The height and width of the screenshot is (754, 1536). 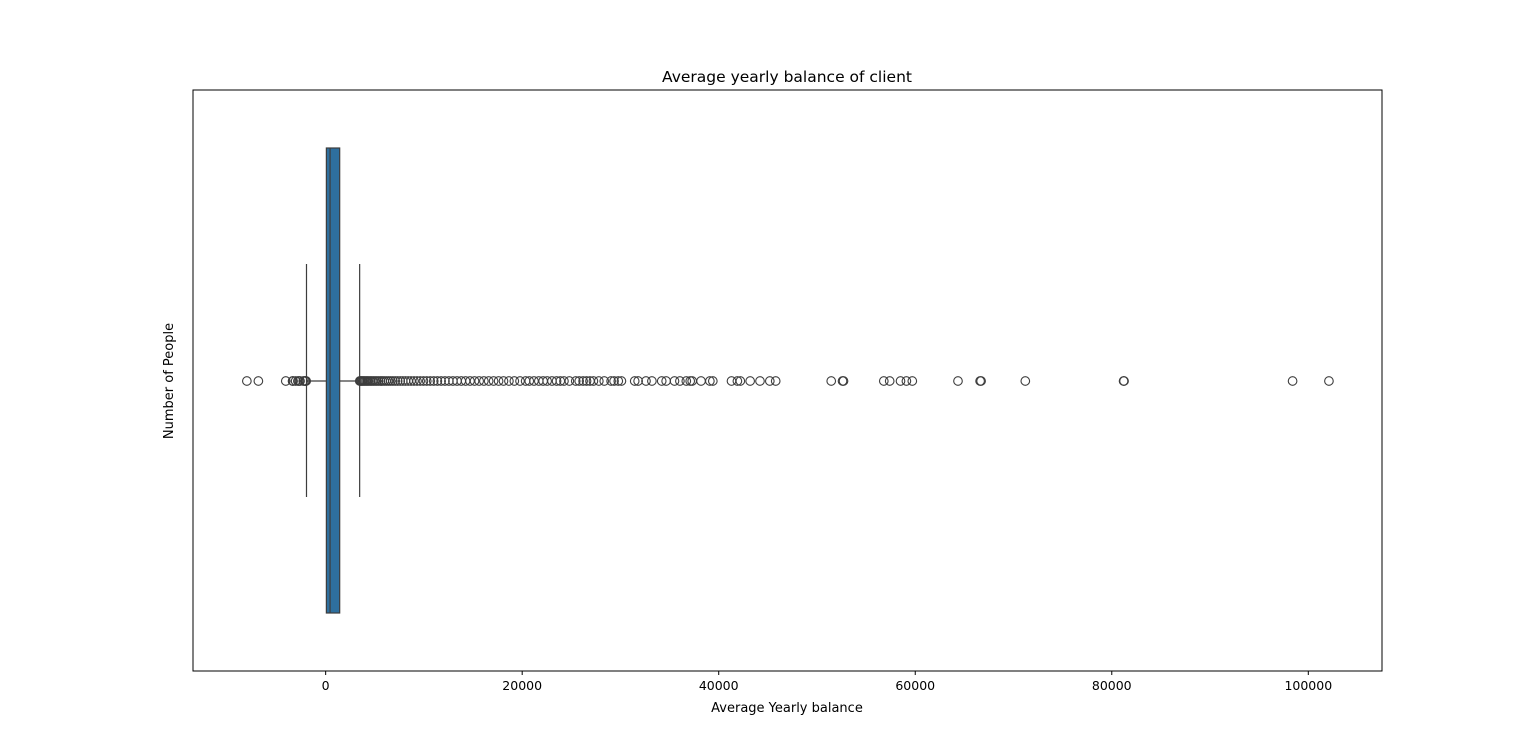 What do you see at coordinates (1112, 685) in the screenshot?
I see `x-tick-label: 80000` at bounding box center [1112, 685].